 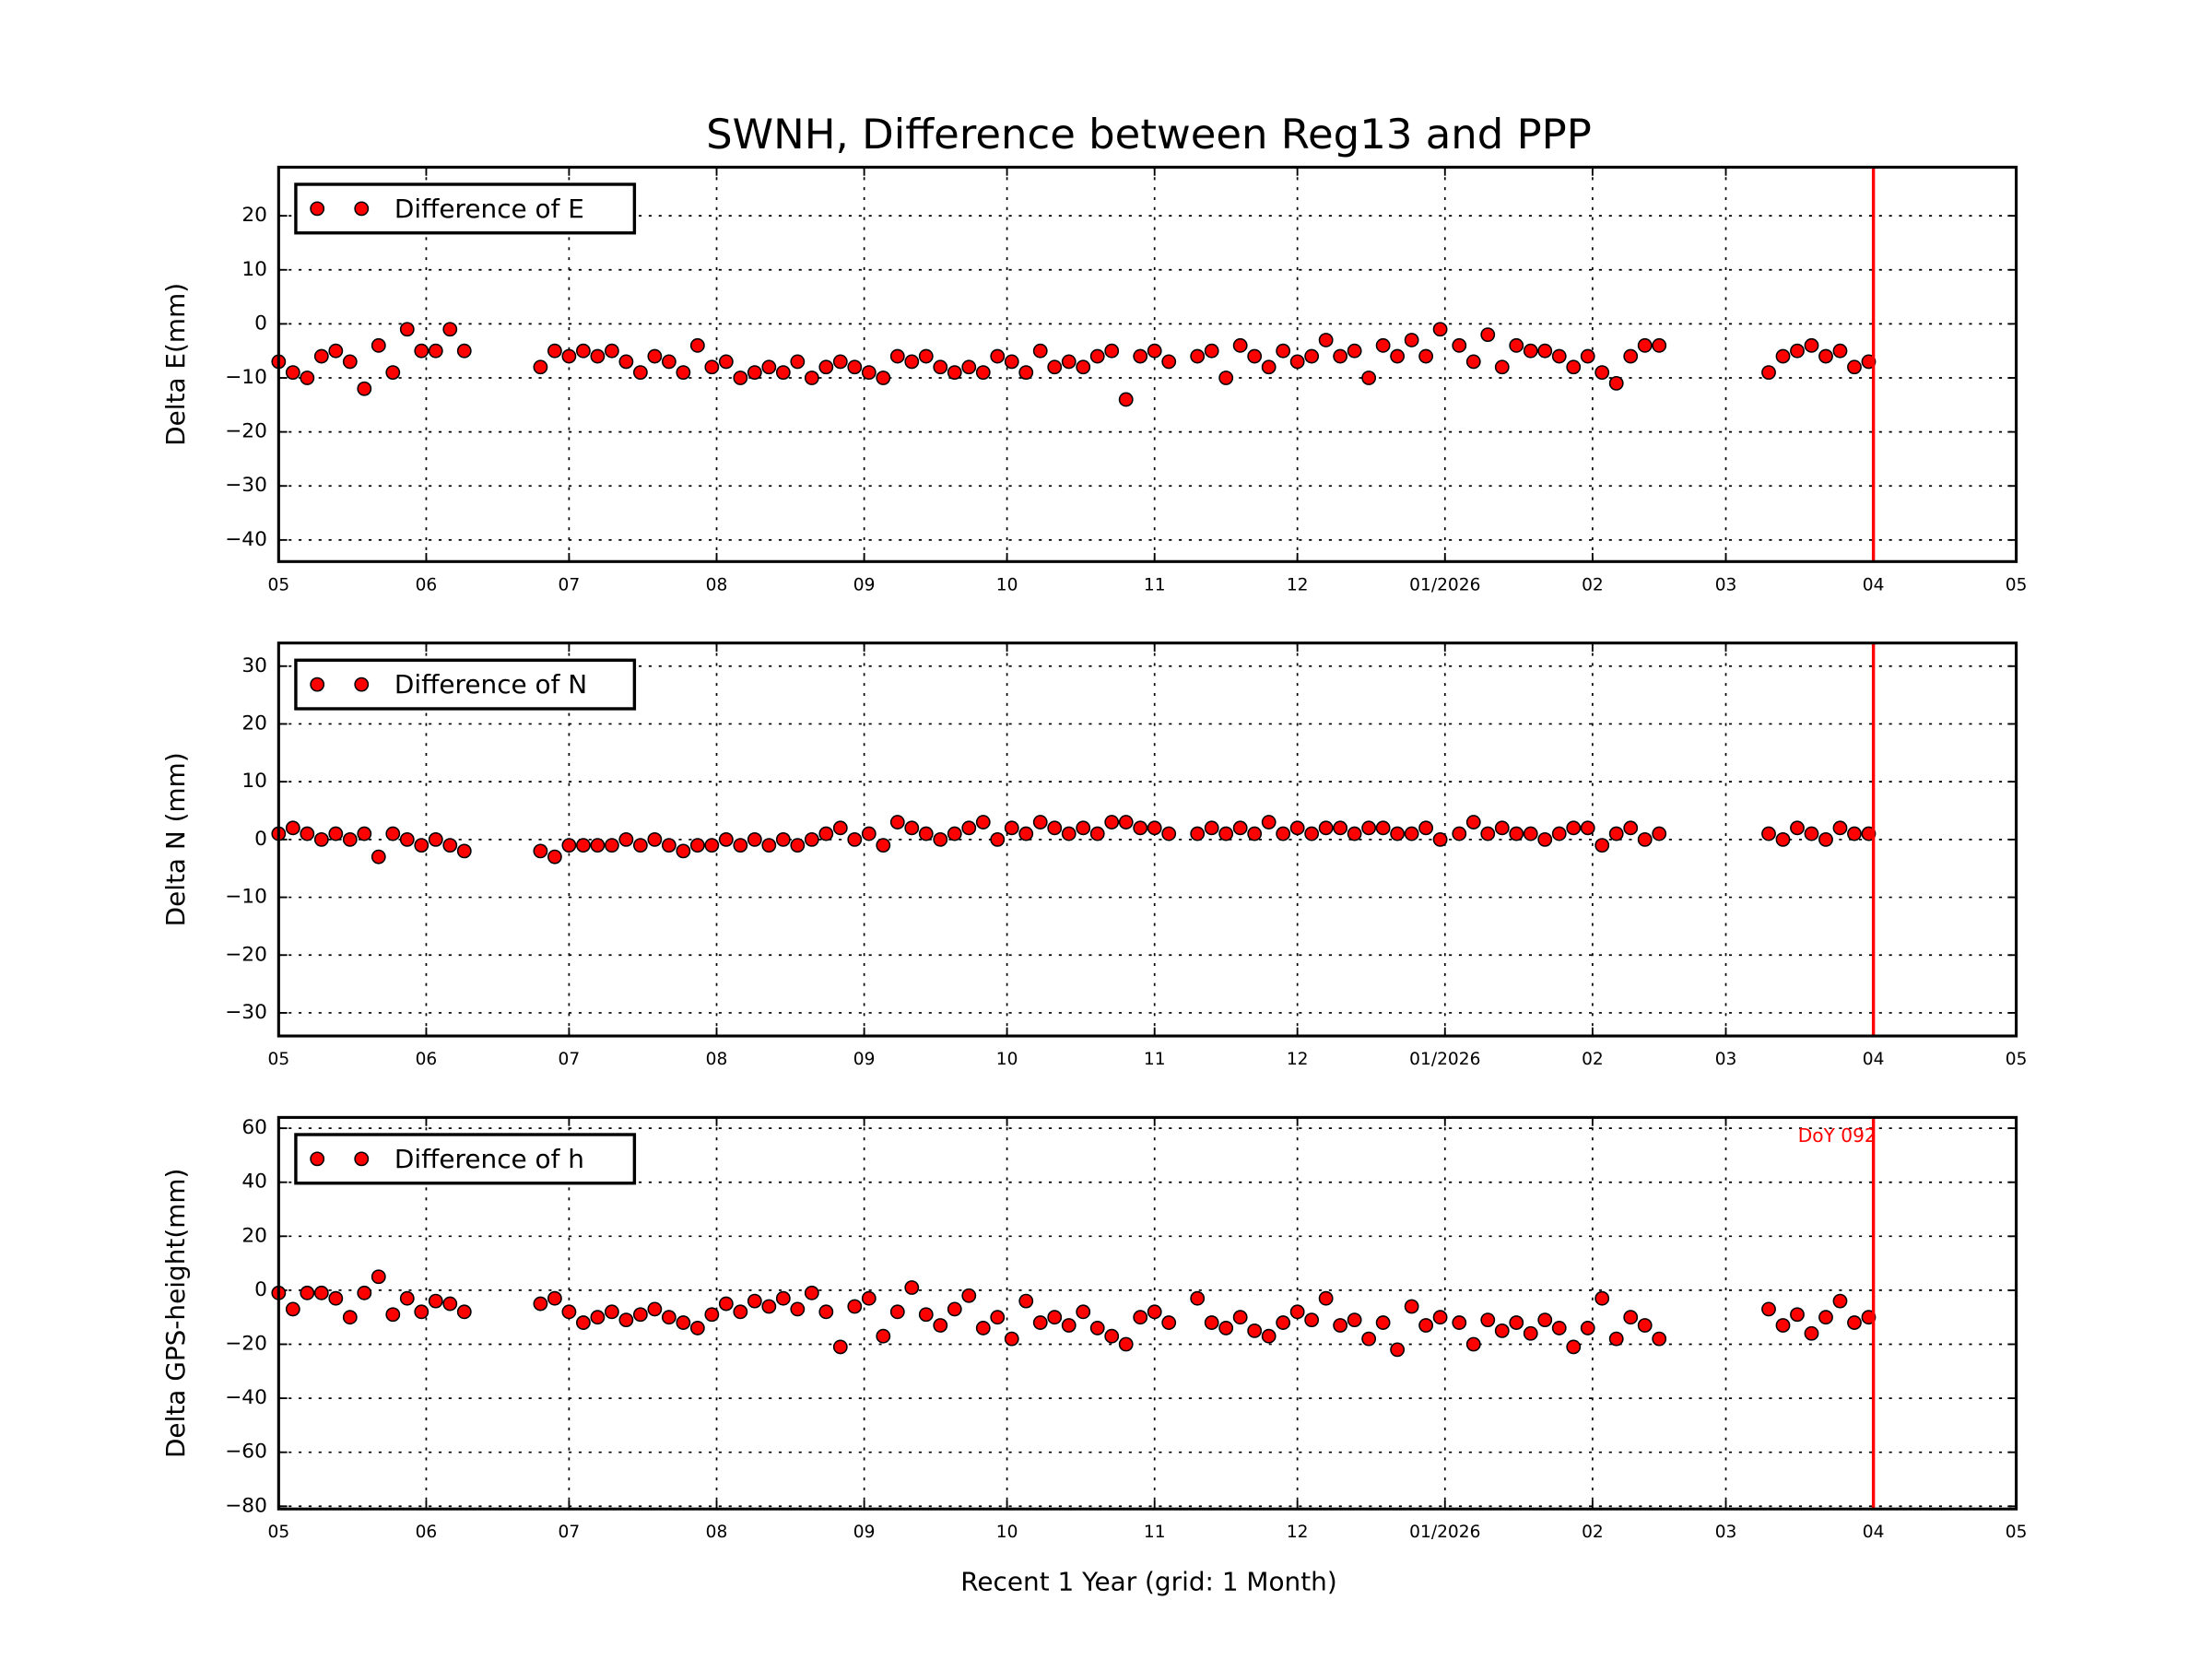 What do you see at coordinates (246, 1343) in the screenshot?
I see `y-tick-label: −20` at bounding box center [246, 1343].